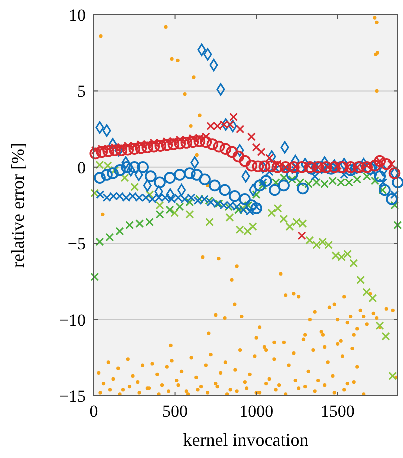  What do you see at coordinates (82, 168) in the screenshot?
I see `y-tick-label: 0` at bounding box center [82, 168].